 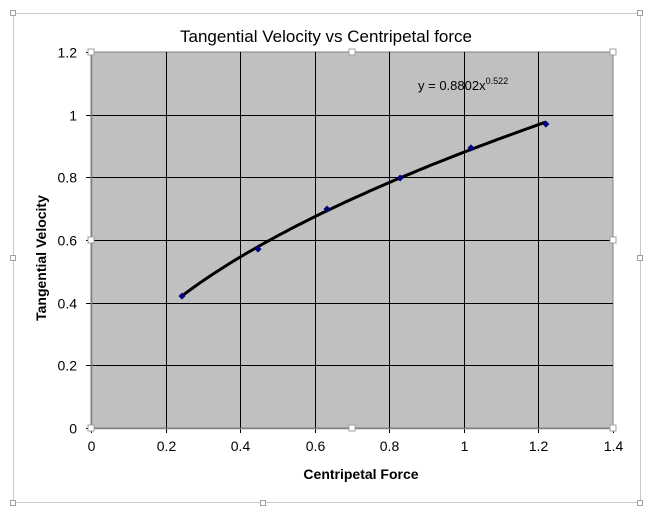 What do you see at coordinates (13, 13) in the screenshot?
I see `resize-handle-top-left` at bounding box center [13, 13].